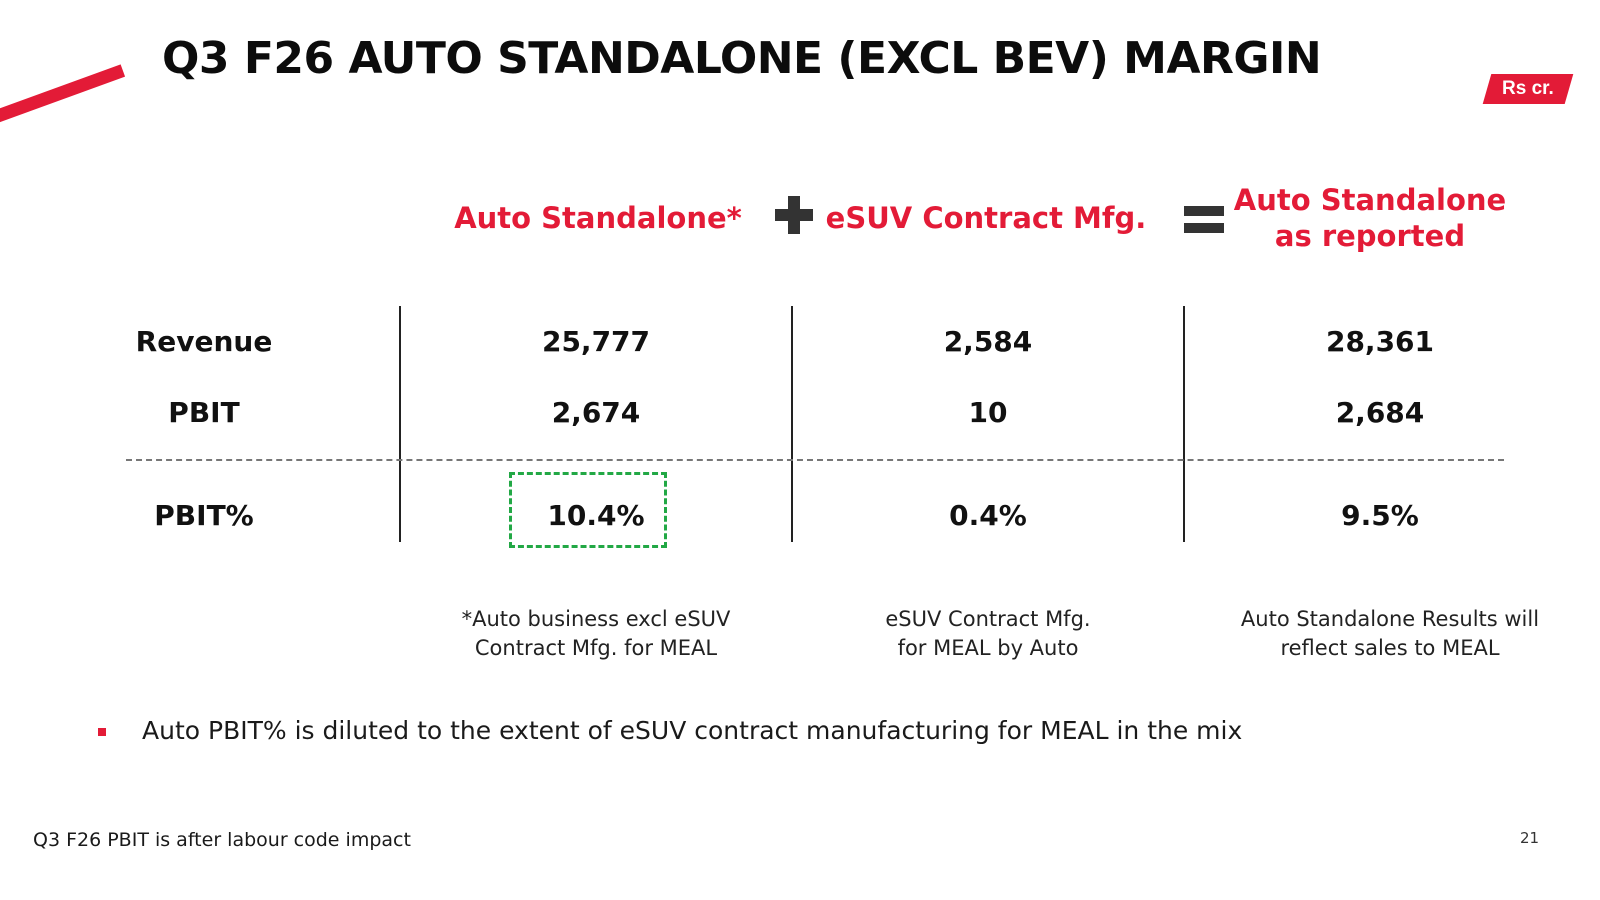 This screenshot has height=900, width=1600. I want to click on heading-line: as reported, so click(1370, 236).